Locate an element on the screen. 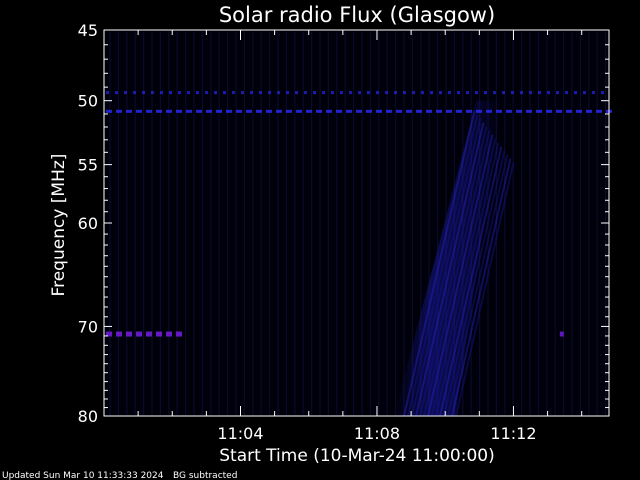  solar-burst-group is located at coordinates (454, 258).